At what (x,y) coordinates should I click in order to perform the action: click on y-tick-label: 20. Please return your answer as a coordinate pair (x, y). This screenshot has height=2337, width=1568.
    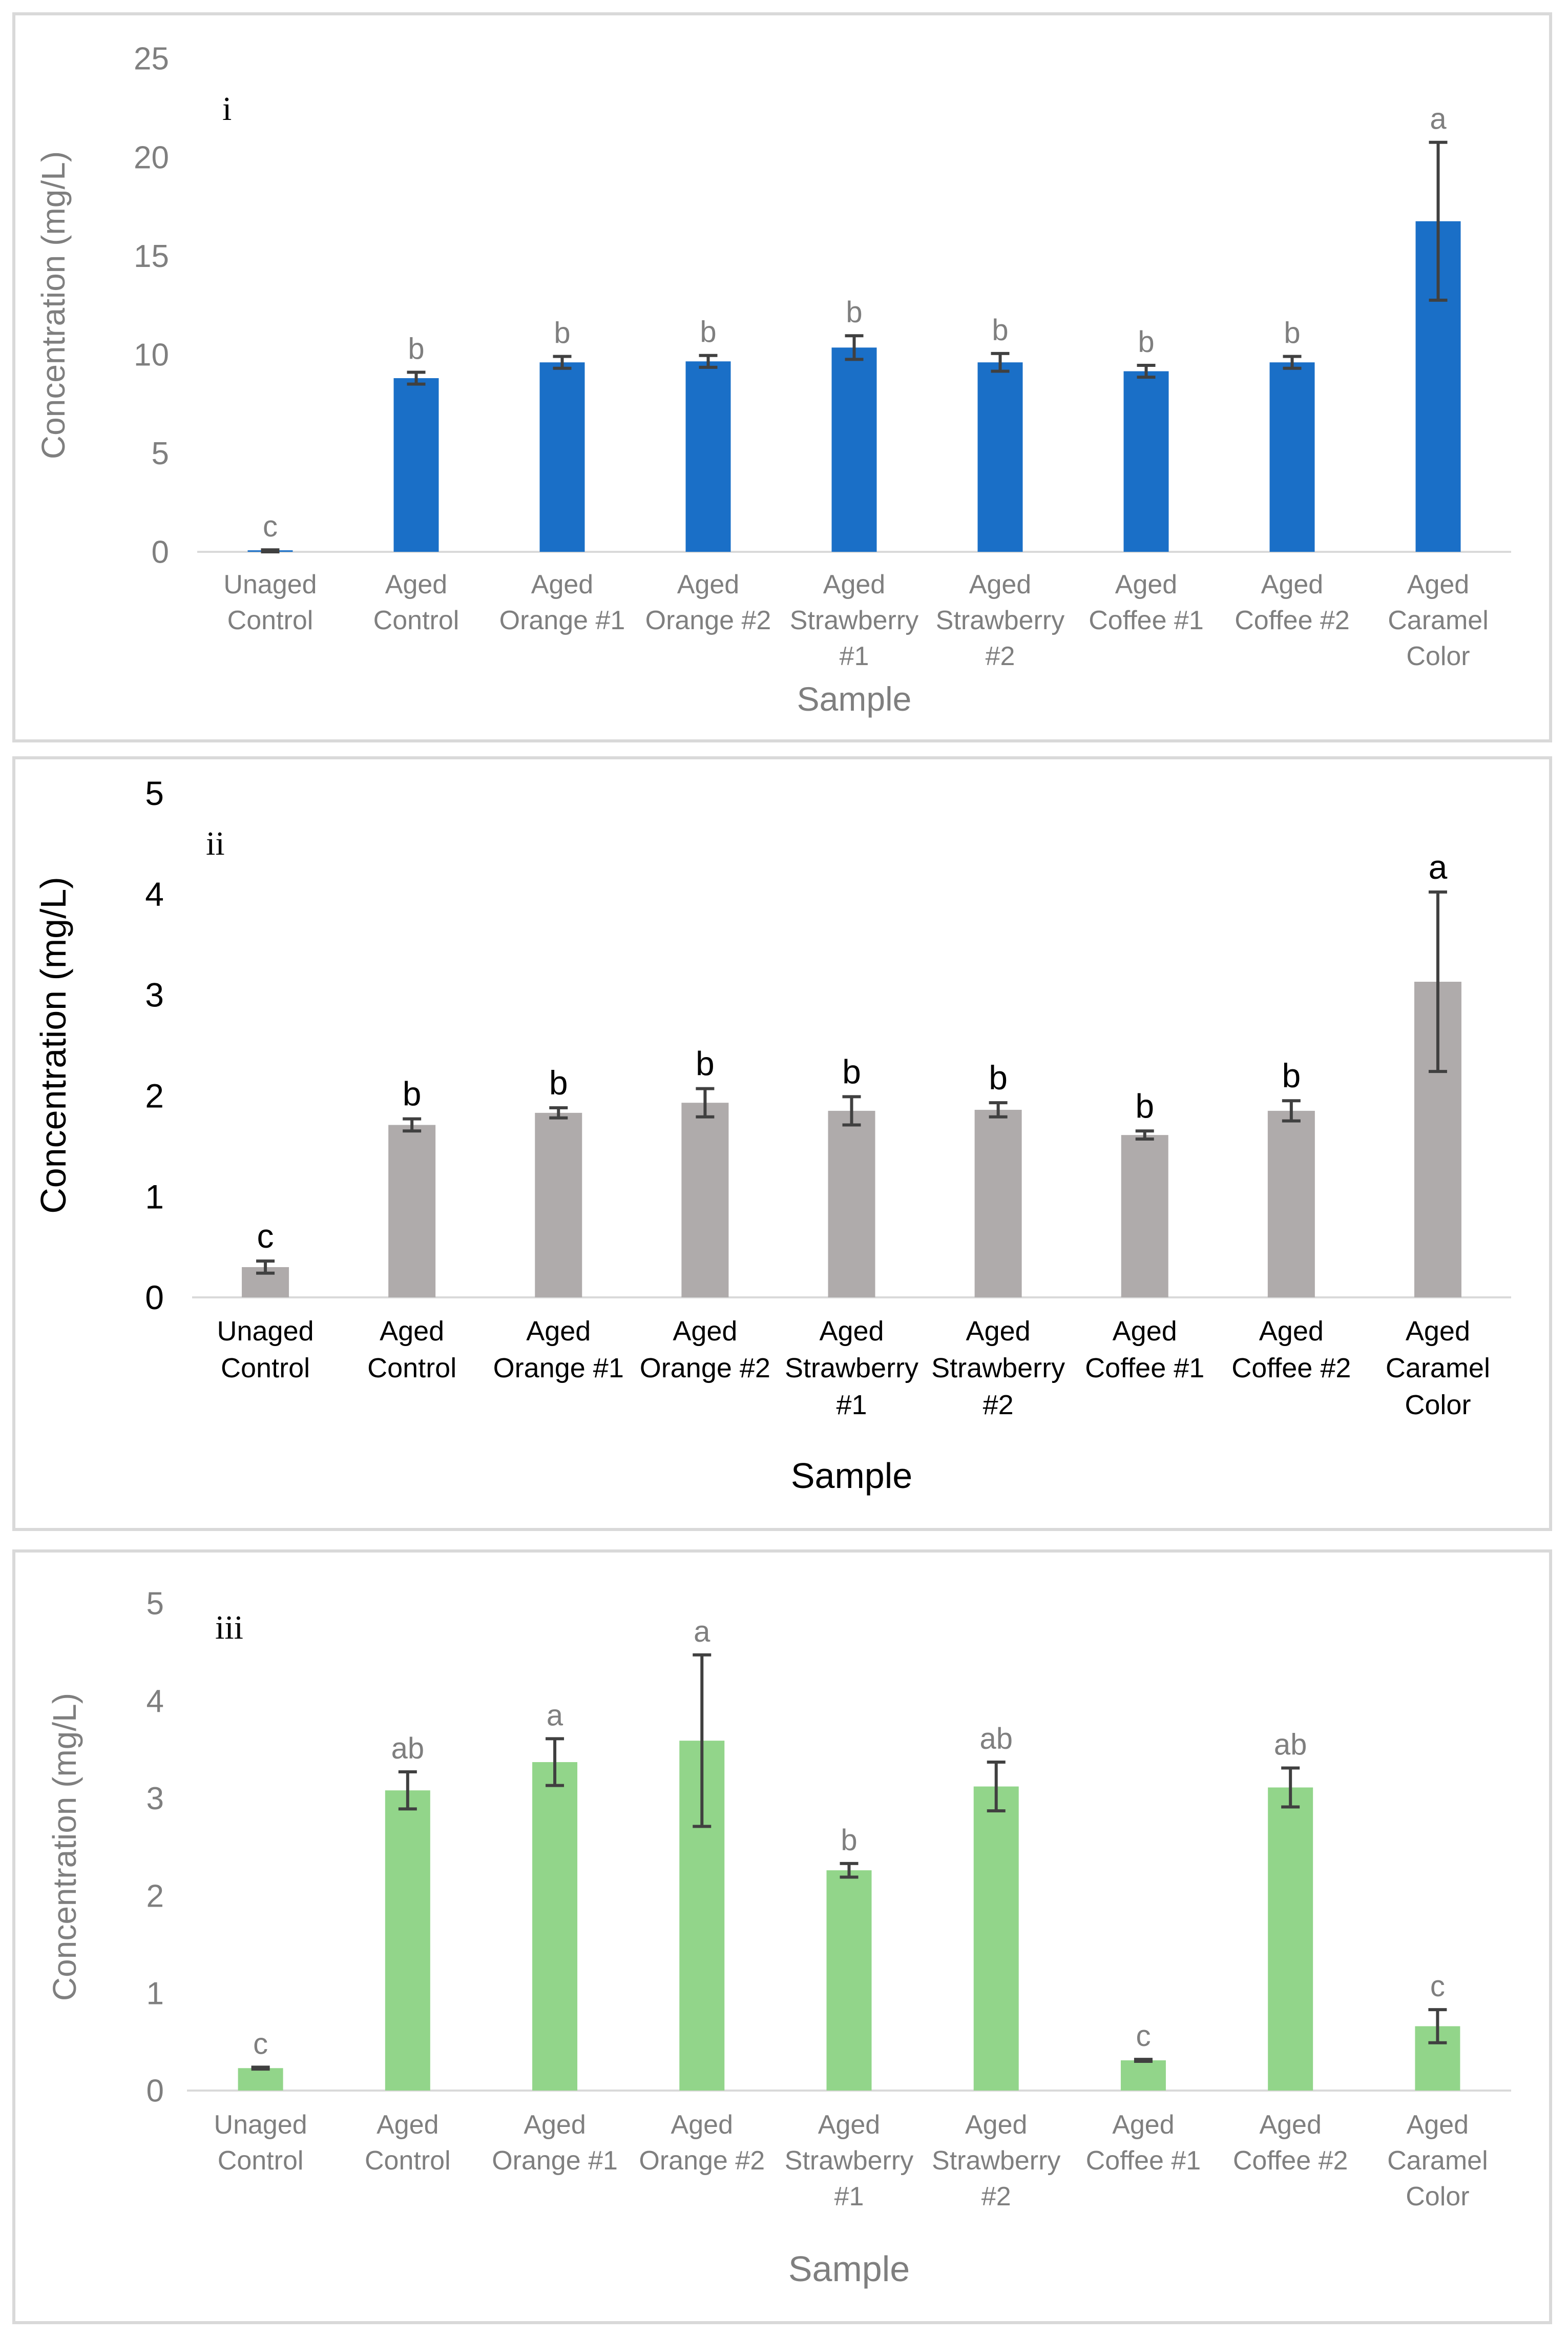
    Looking at the image, I should click on (151, 157).